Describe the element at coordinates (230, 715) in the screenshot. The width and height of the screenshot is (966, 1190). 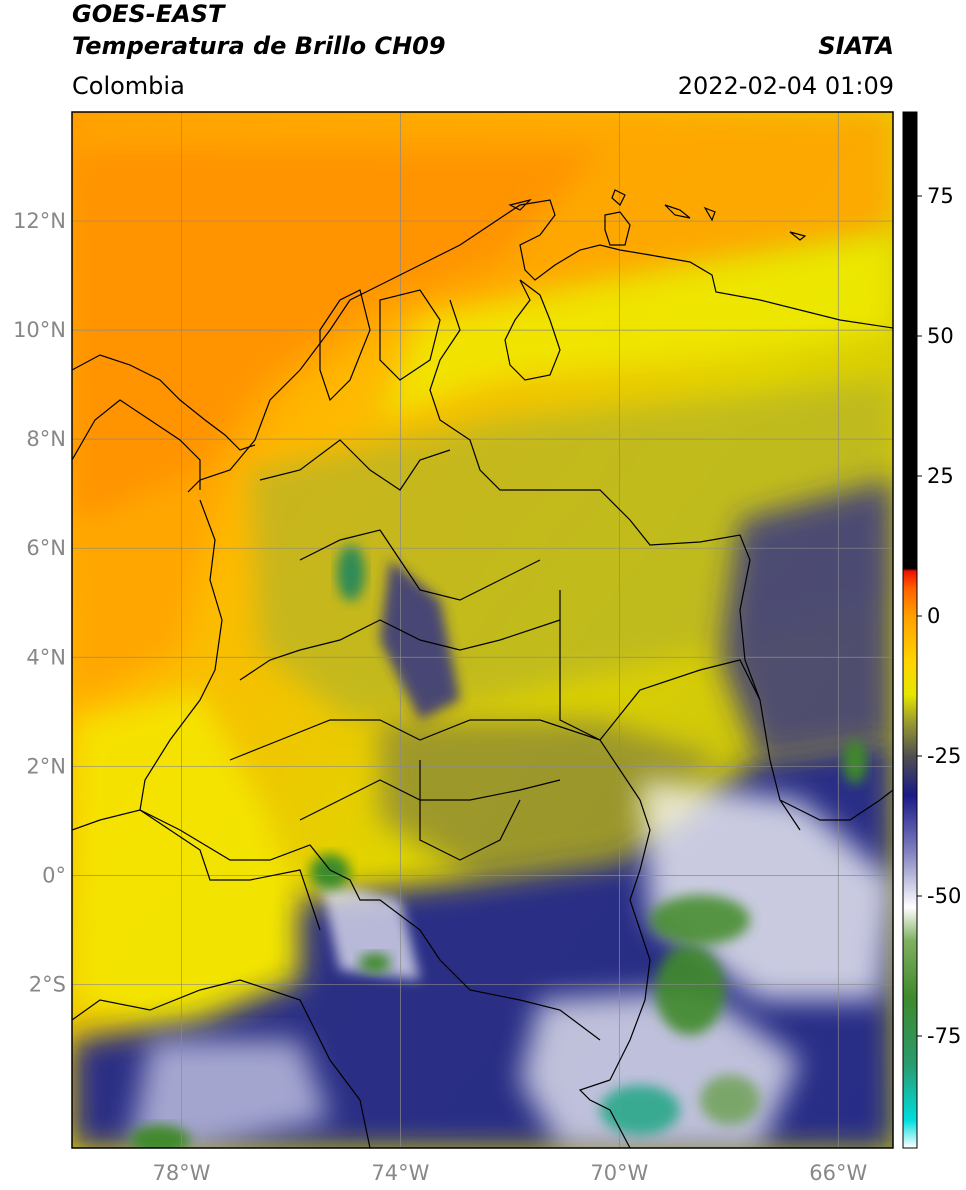
I see `pacific-coastline` at that location.